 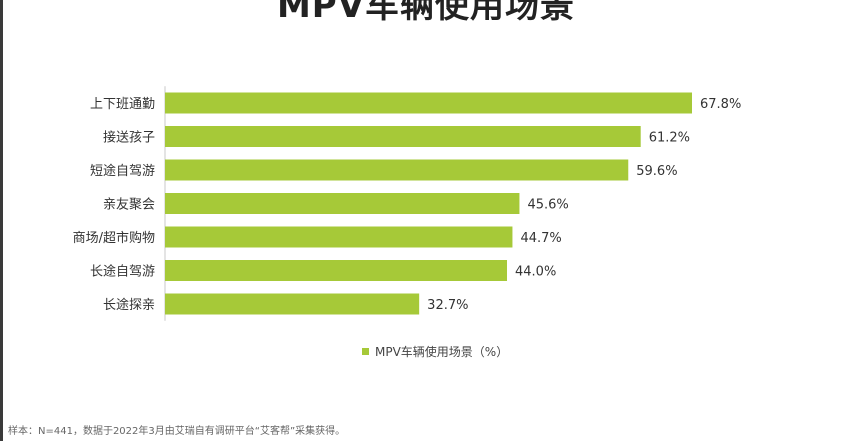 I want to click on data-label: 44.7%, so click(x=540, y=238).